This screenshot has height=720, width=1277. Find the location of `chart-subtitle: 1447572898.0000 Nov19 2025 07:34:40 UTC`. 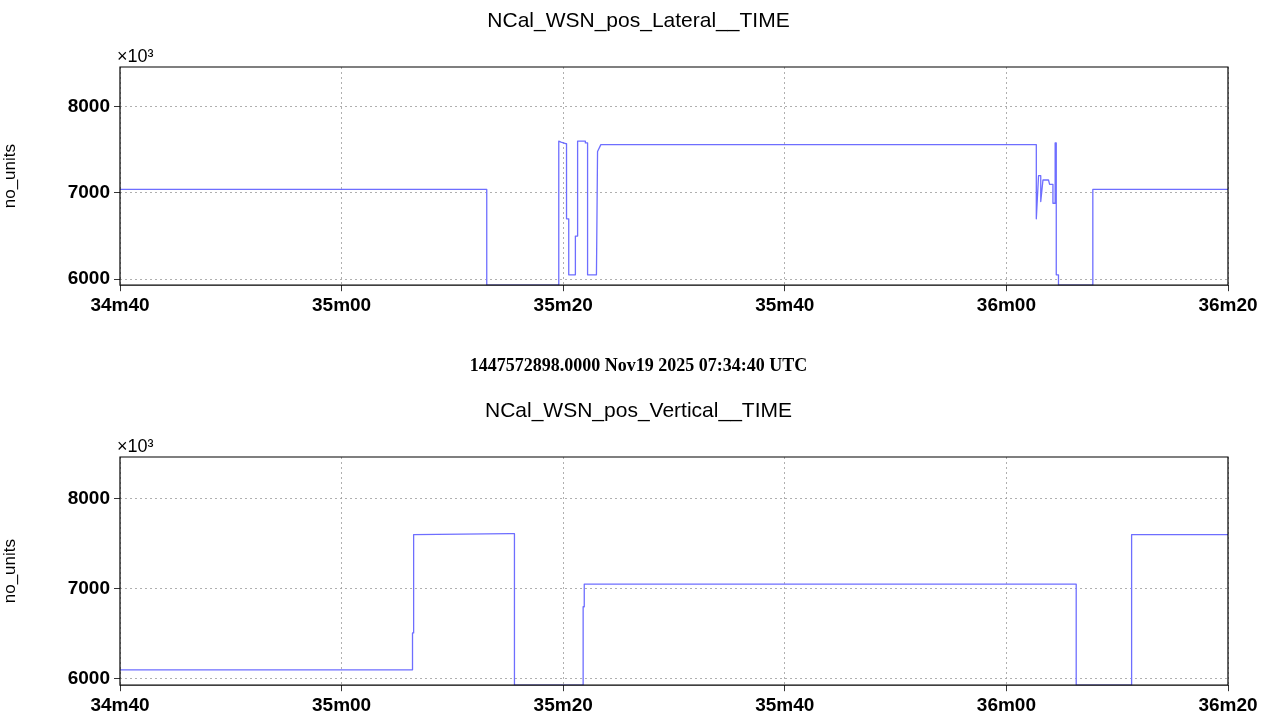

chart-subtitle: 1447572898.0000 Nov19 2025 07:34:40 UTC is located at coordinates (638, 365).